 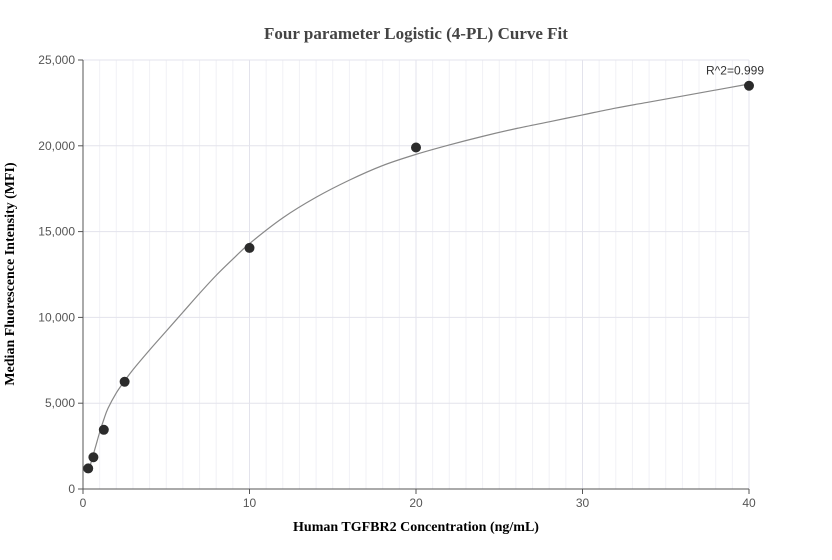 I want to click on x-tick-label: 10, so click(x=250, y=503).